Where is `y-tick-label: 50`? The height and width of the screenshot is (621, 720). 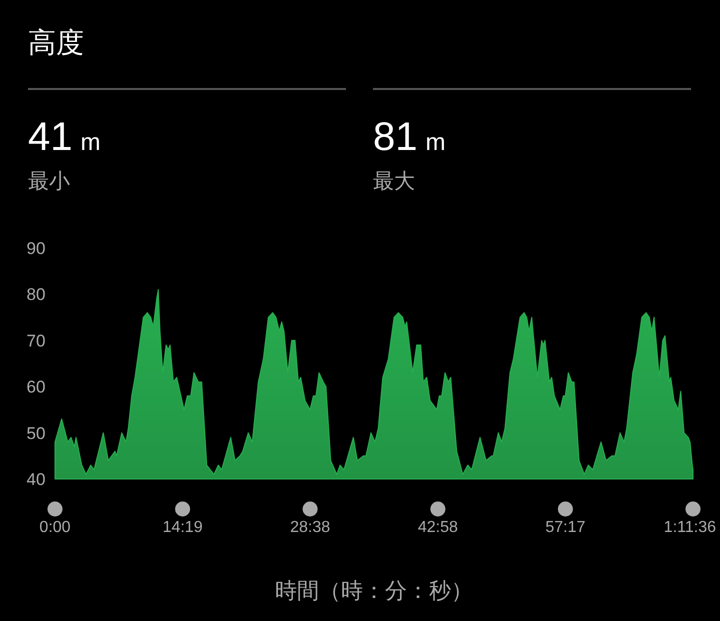
y-tick-label: 50 is located at coordinates (36, 433).